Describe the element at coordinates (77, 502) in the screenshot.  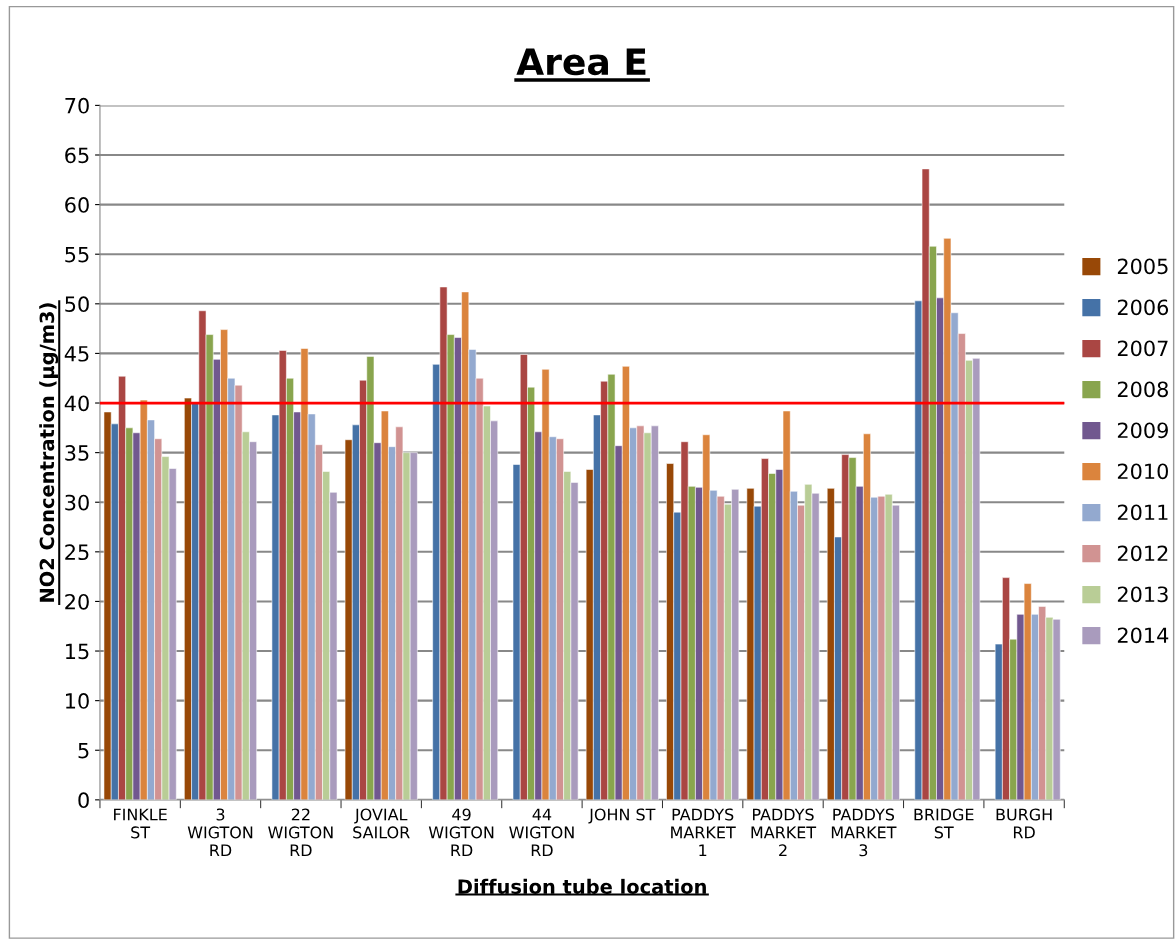
I see `y-tick-label: 30` at that location.